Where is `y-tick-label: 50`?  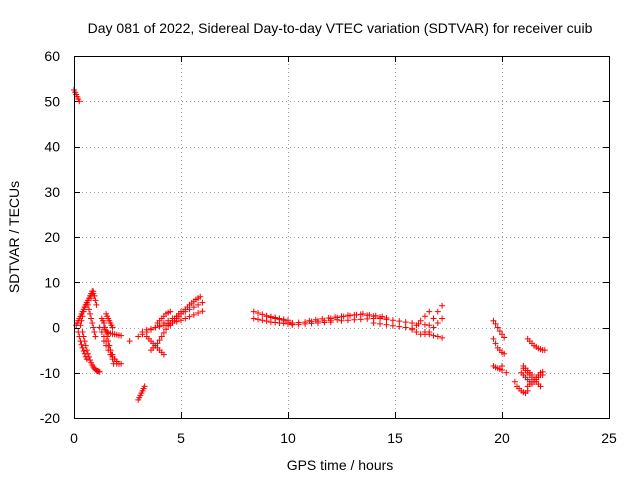 y-tick-label: 50 is located at coordinates (52, 101).